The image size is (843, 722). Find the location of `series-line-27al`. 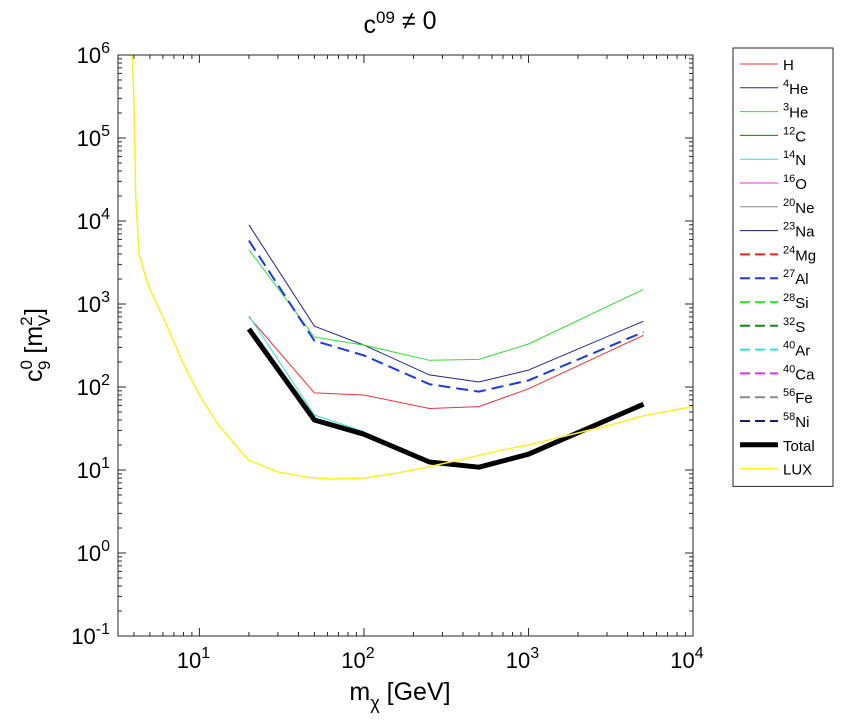

series-line-27al is located at coordinates (446, 316).